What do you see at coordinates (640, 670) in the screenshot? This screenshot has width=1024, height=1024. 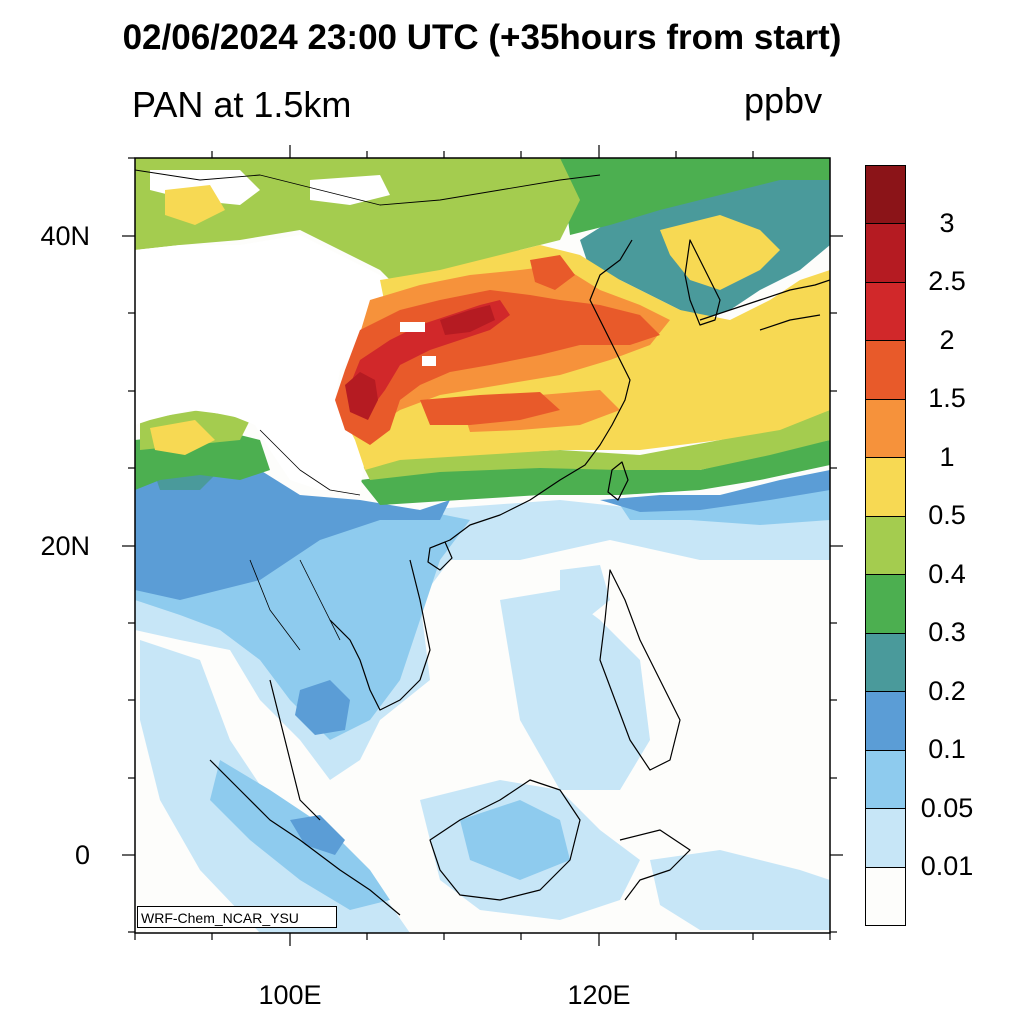 I see `coastline-philippines` at bounding box center [640, 670].